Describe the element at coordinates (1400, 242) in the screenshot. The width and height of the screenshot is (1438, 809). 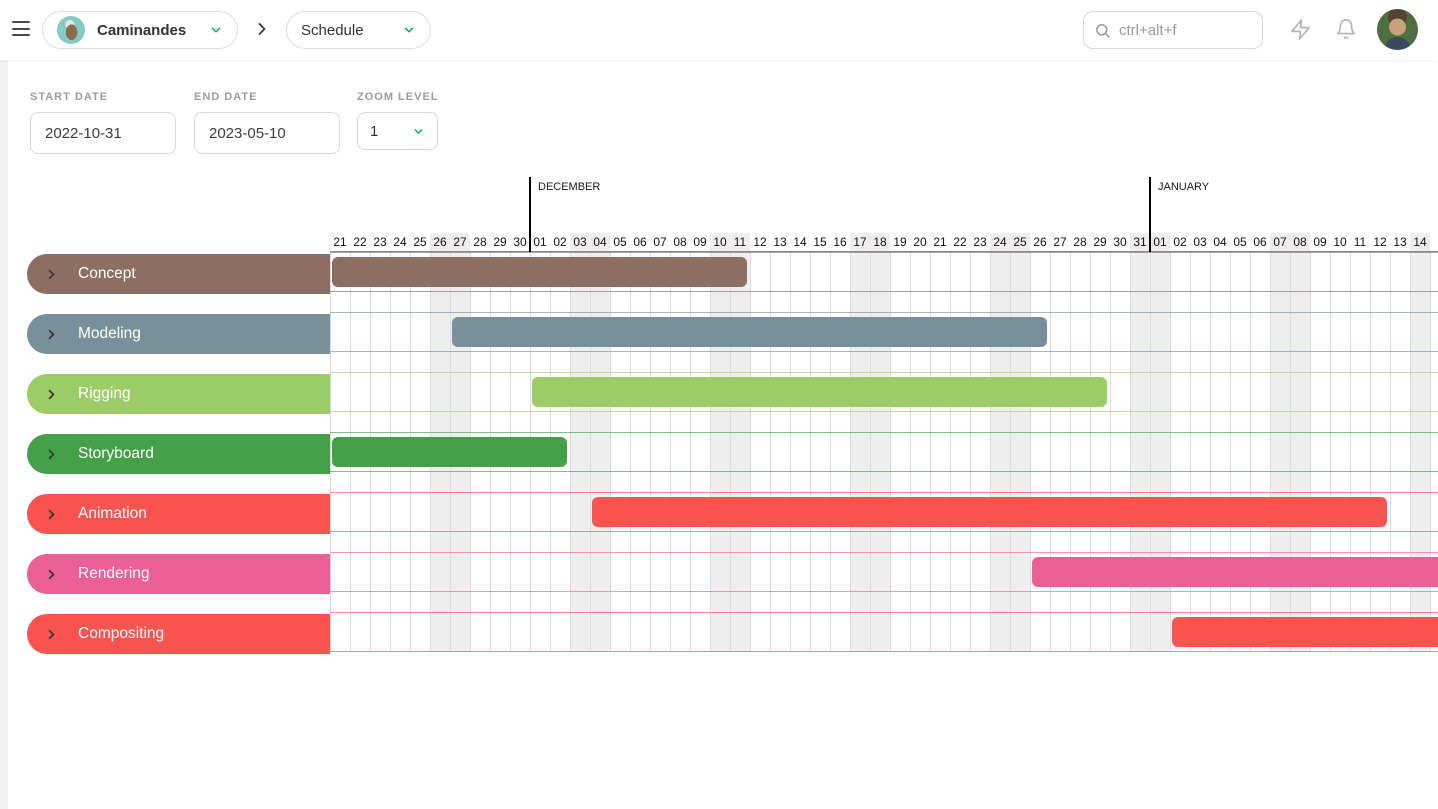
I see `day-label: 13` at that location.